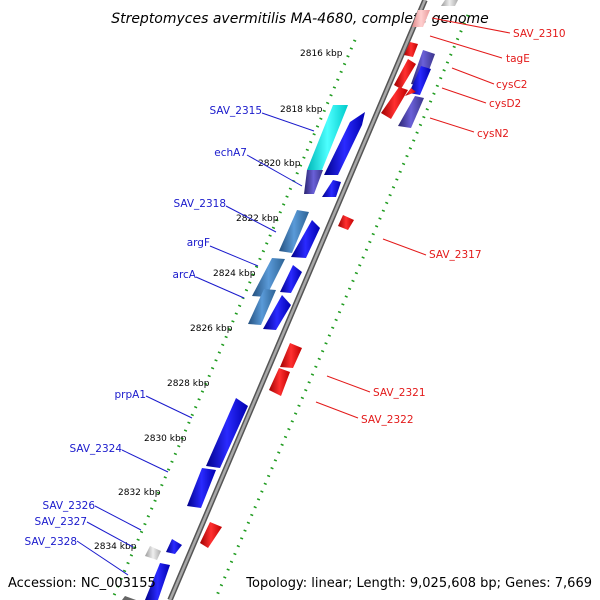 The width and height of the screenshot is (600, 600). What do you see at coordinates (262, 307) in the screenshot?
I see `gene-arca` at bounding box center [262, 307].